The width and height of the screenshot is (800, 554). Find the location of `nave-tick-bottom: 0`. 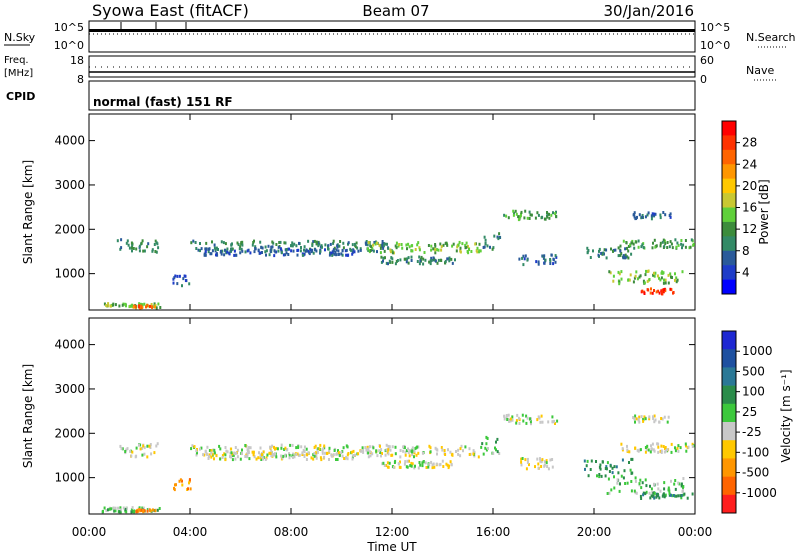

nave-tick-bottom: 0 is located at coordinates (703, 79).